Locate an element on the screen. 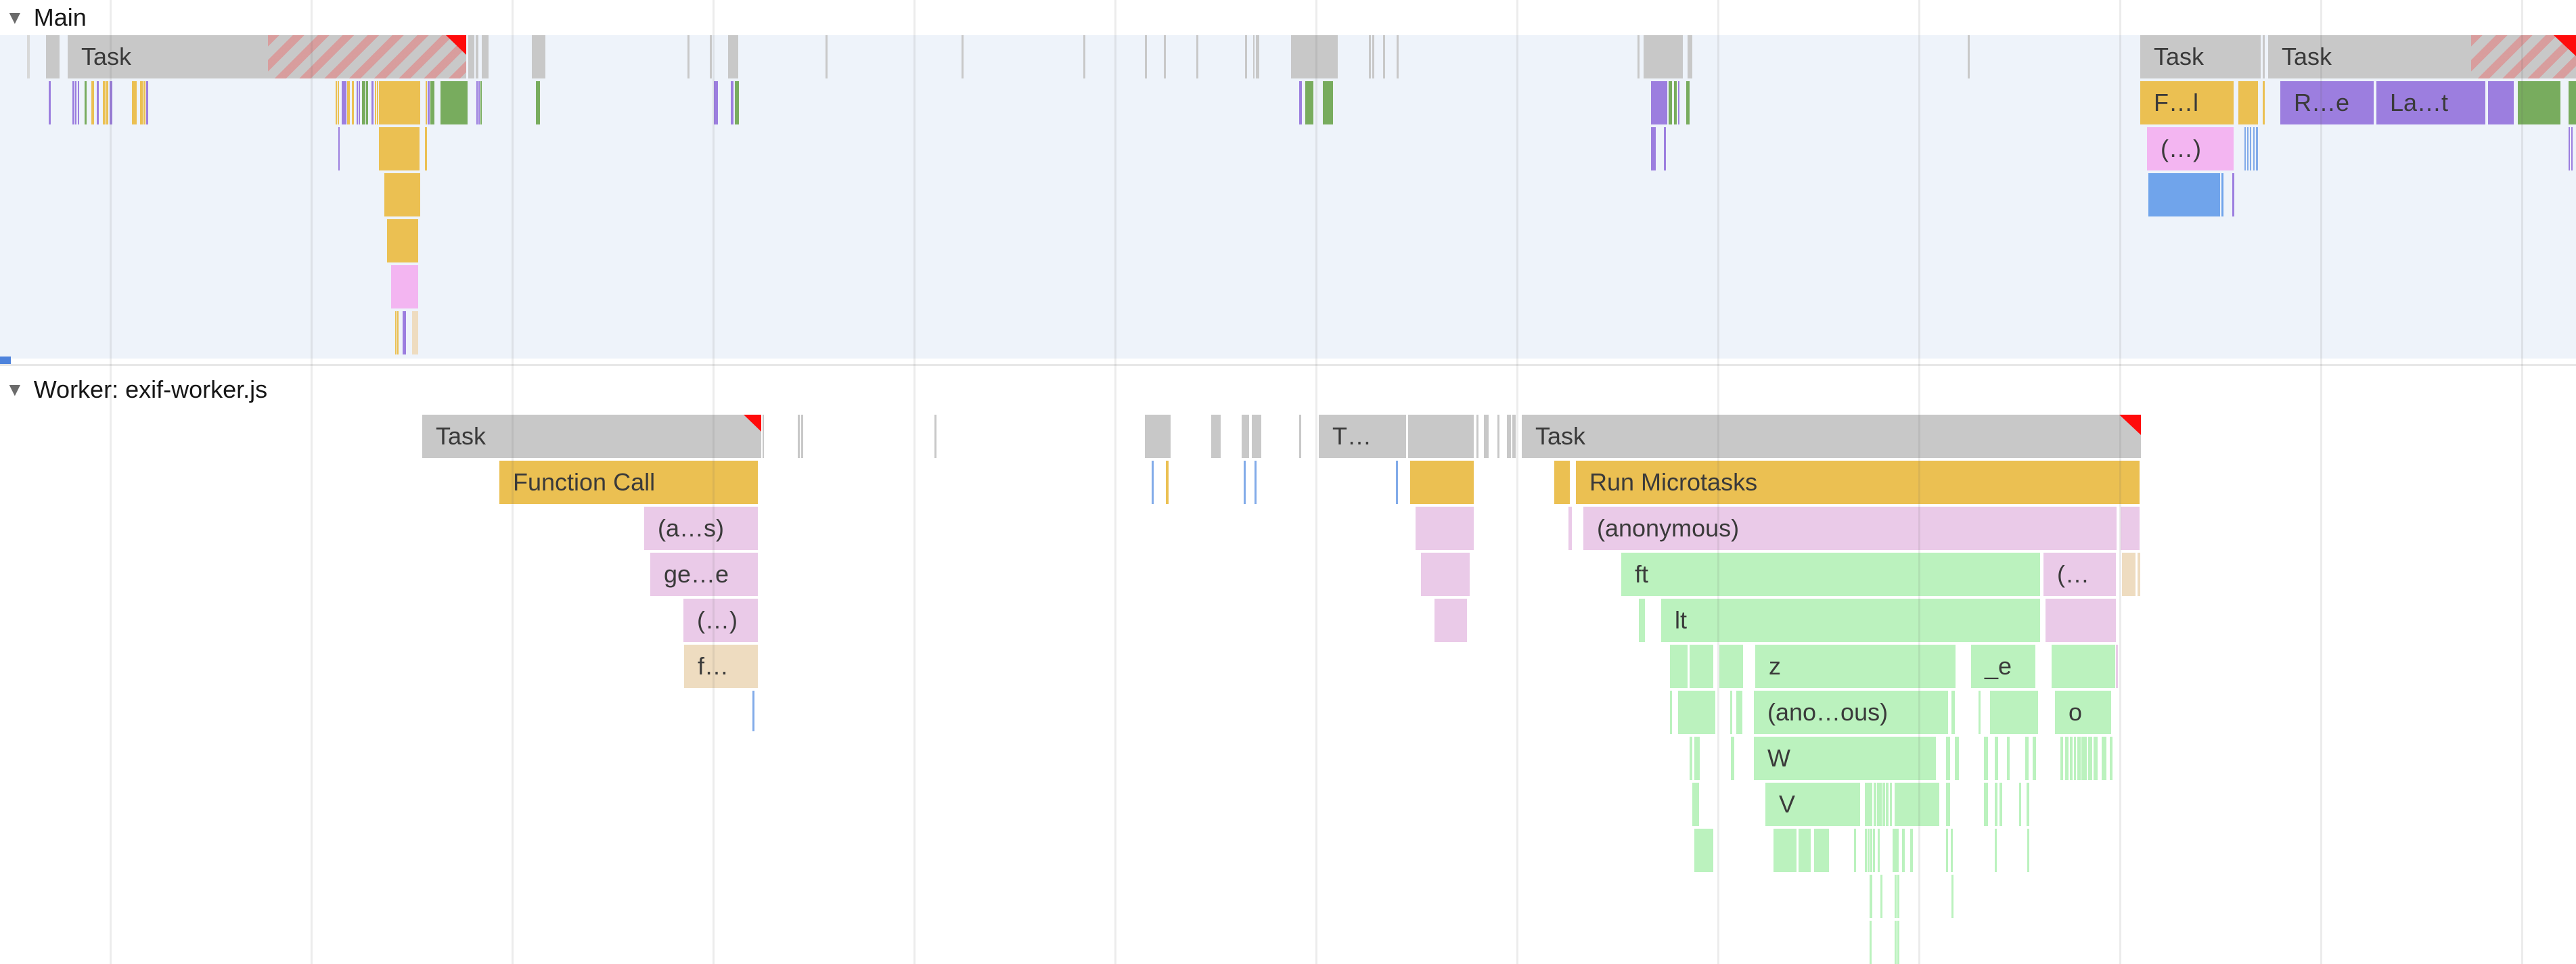  frame-function-call: Function Call is located at coordinates (628, 483).